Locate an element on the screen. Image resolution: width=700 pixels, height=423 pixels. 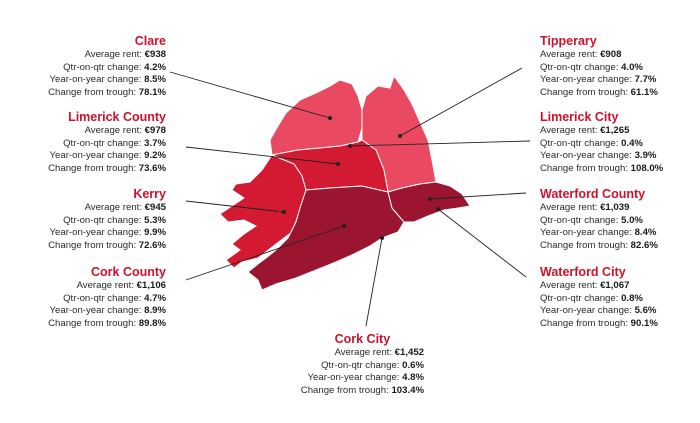
region-name: Limerick County is located at coordinates (117, 117).